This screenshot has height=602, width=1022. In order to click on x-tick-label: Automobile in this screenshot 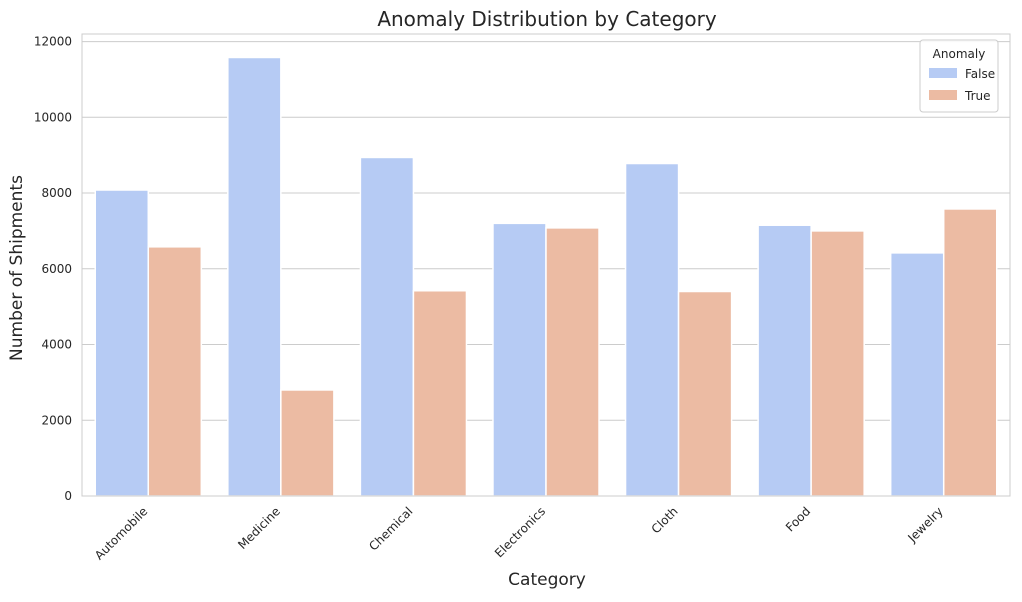, I will do `click(121, 533)`.